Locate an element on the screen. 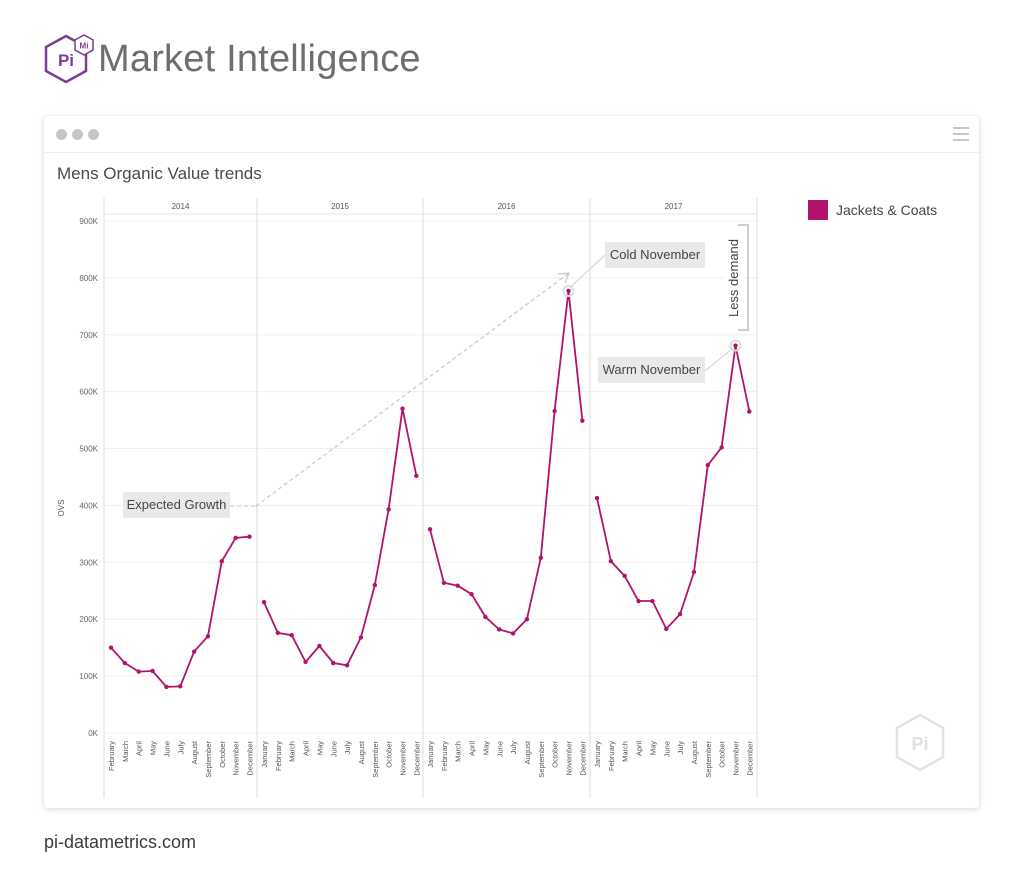  highlight-ring is located at coordinates (568, 290).